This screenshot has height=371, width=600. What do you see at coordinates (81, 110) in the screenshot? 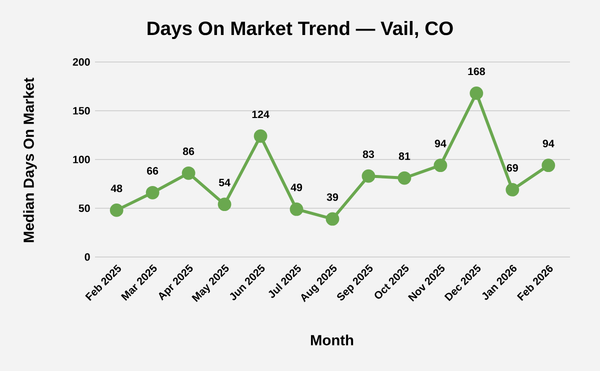
I see `y-tick-label: 150` at bounding box center [81, 110].